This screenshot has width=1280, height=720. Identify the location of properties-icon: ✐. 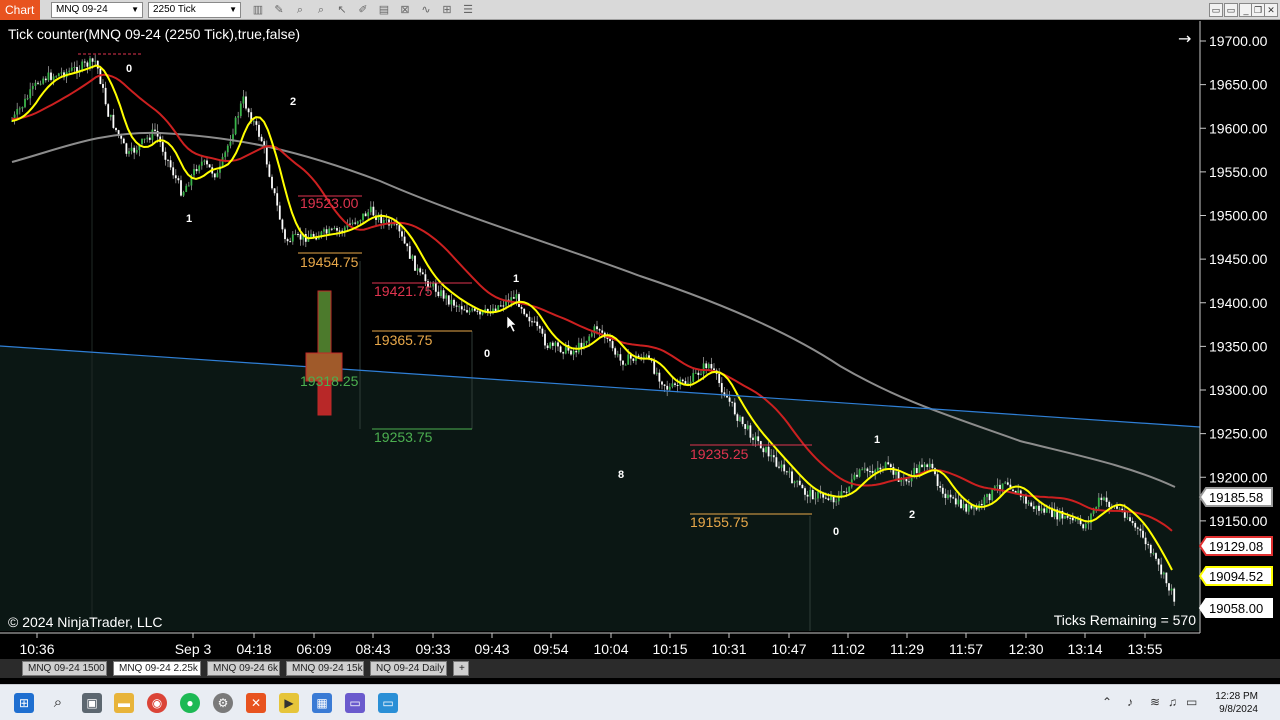
(363, 10).